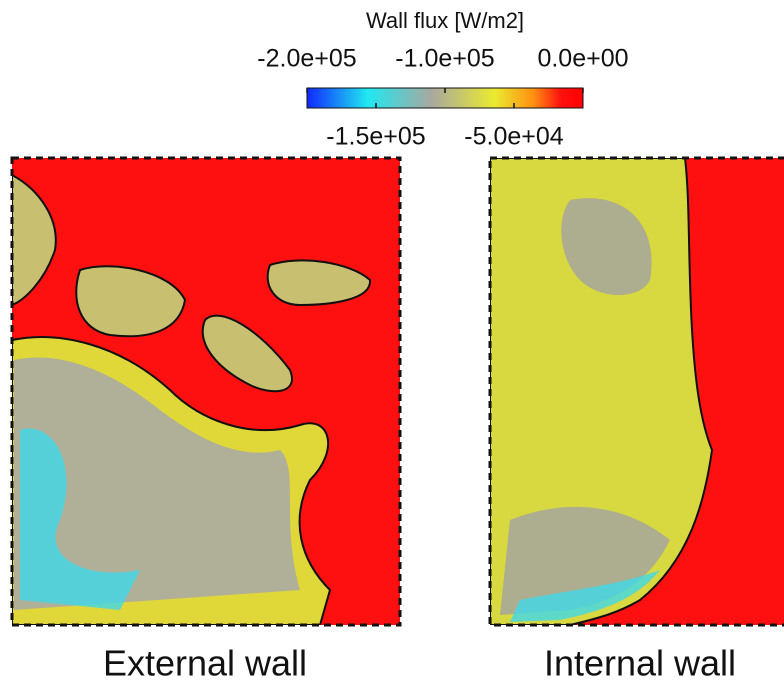 The height and width of the screenshot is (688, 784). Describe the element at coordinates (444, 59) in the screenshot. I see `colorbar-tick-label: -1.0e+05` at that location.